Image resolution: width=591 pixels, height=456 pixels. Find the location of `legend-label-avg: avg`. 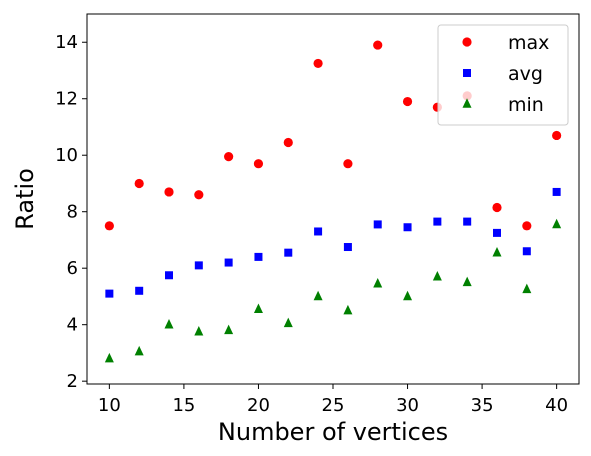

legend-label-avg: avg is located at coordinates (525, 74).